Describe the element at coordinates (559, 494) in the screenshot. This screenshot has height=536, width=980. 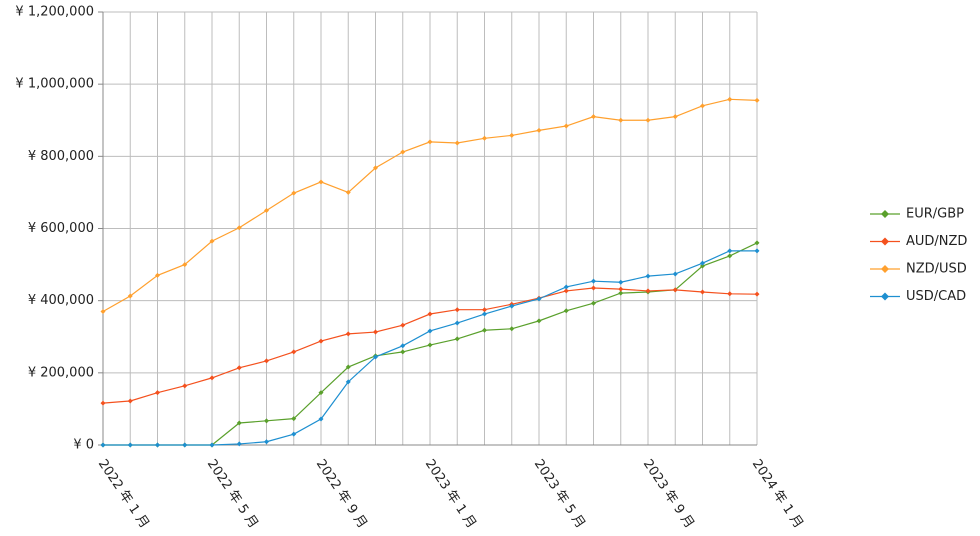
I see `x-tick-label: 2023 年 5 月` at that location.